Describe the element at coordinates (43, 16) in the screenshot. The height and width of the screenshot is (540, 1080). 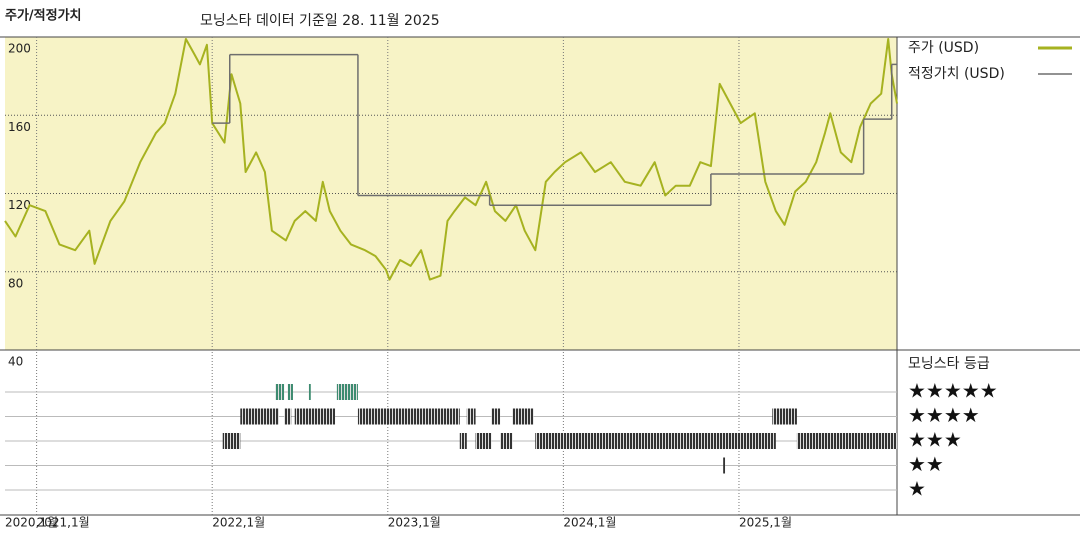
I see `chart-title: 주가/적정가치` at that location.